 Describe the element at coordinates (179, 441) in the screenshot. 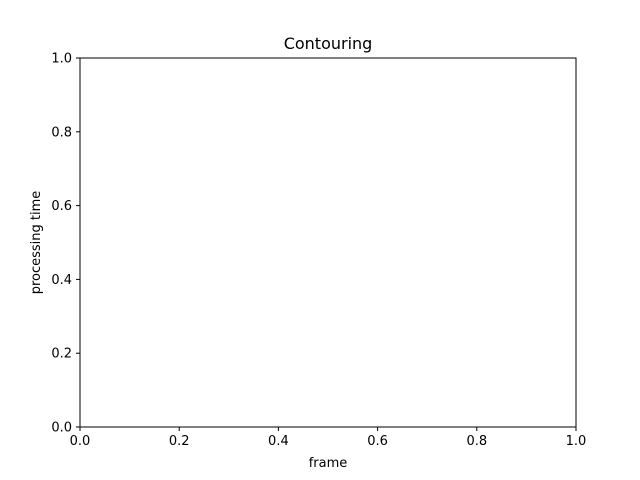

I see `x-tick-label: 0.2` at that location.